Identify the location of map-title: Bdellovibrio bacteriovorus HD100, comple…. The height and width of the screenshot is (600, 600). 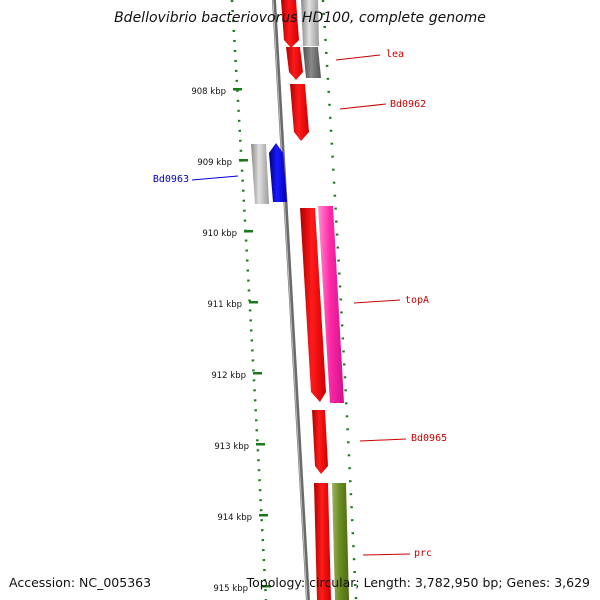
(300, 18).